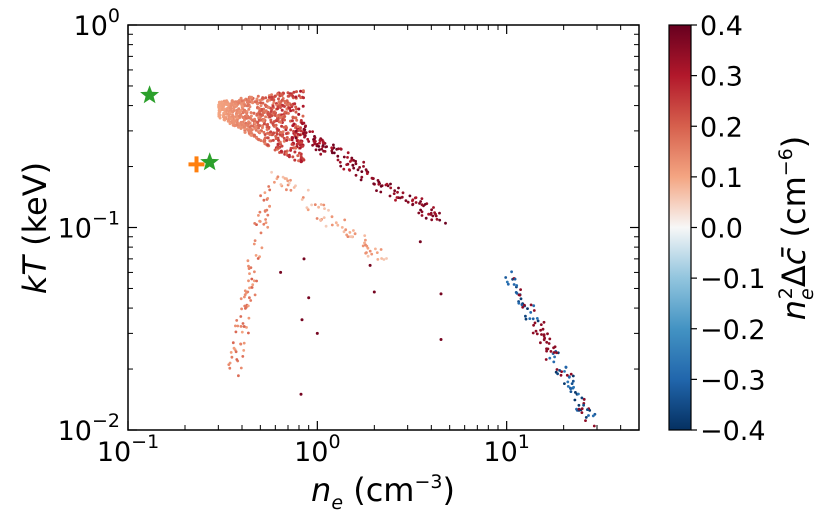  What do you see at coordinates (180, 129) in the screenshot?
I see `special-markers` at bounding box center [180, 129].